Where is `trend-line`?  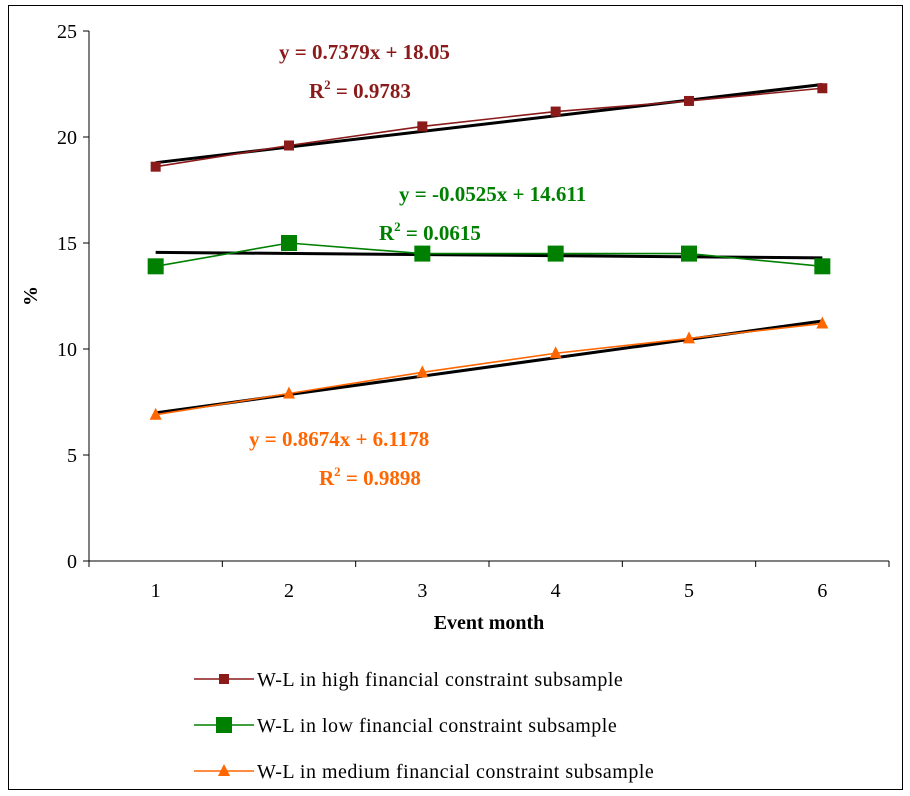
trend-line is located at coordinates (489, 255).